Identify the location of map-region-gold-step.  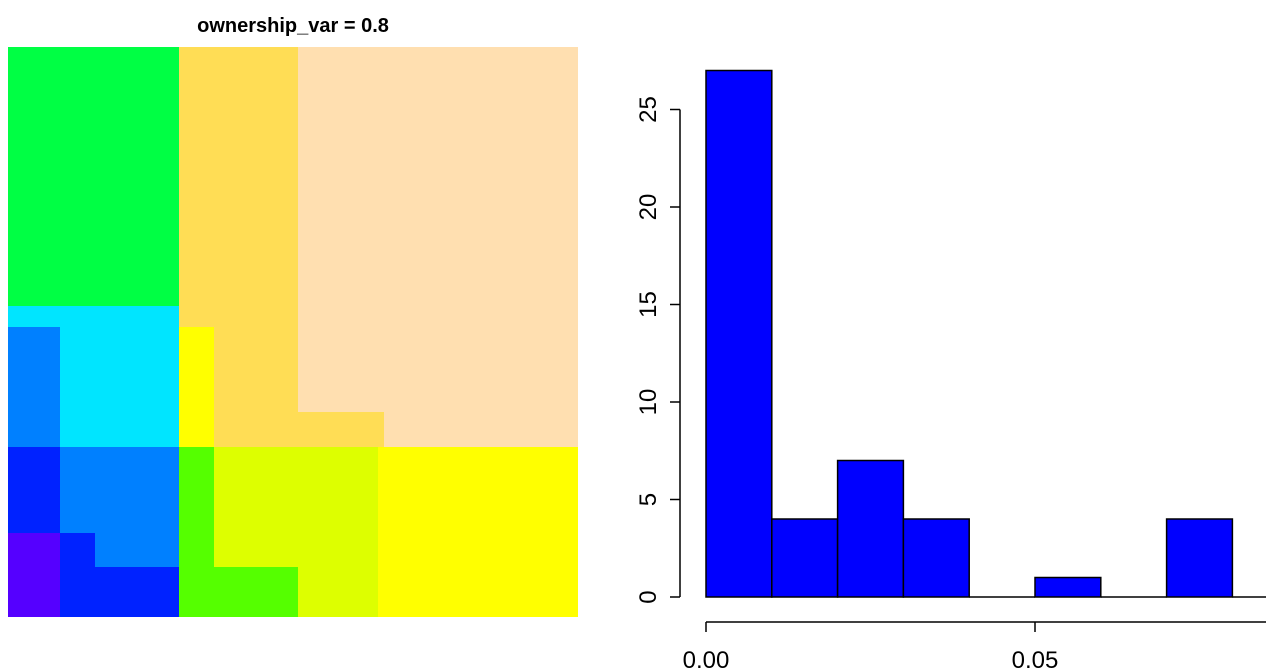
(341, 429).